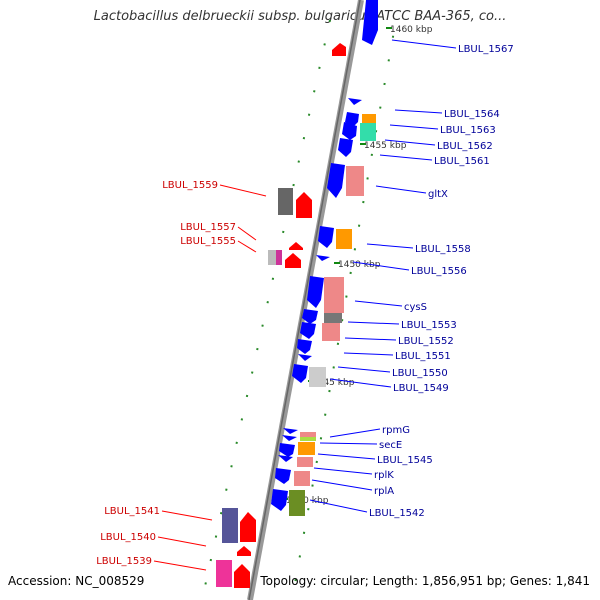  I want to click on gene-label: gltX, so click(438, 194).